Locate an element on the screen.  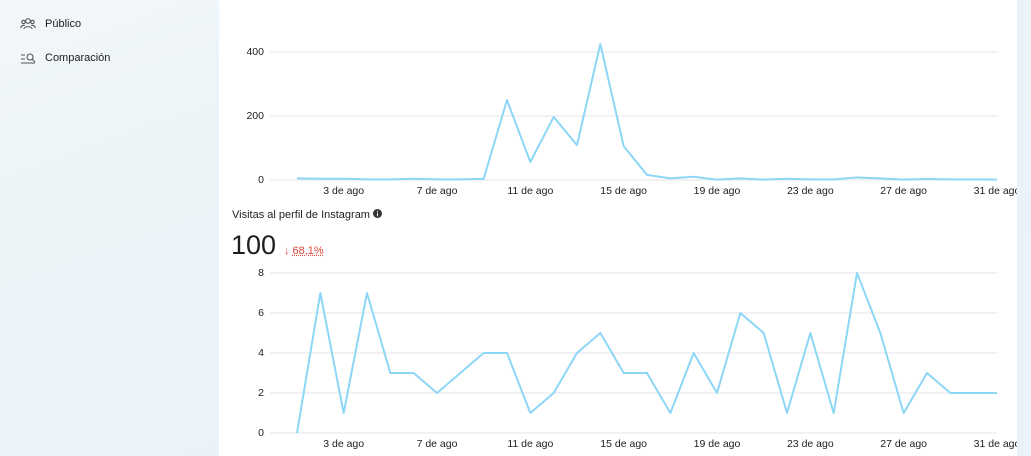
nav-label: Comparación is located at coordinates (78, 58).